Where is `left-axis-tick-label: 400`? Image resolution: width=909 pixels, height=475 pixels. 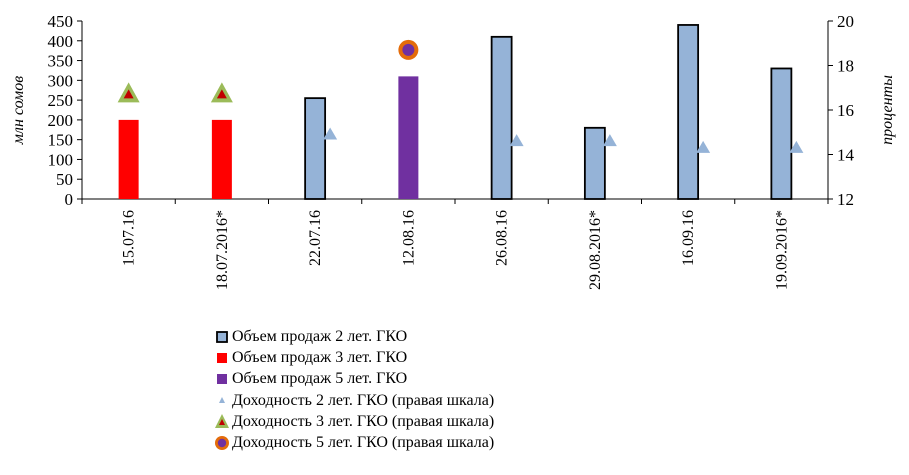
left-axis-tick-label: 400 is located at coordinates (61, 41).